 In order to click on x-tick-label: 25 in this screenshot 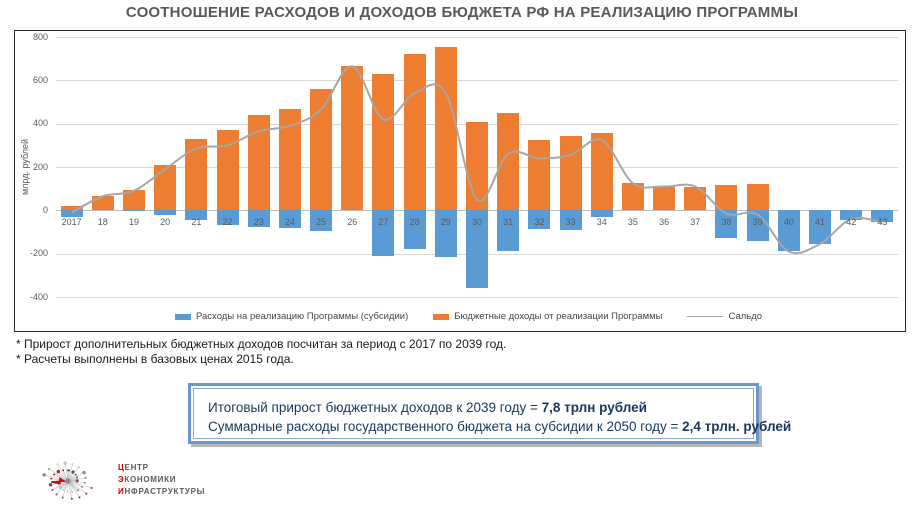, I will do `click(321, 222)`.